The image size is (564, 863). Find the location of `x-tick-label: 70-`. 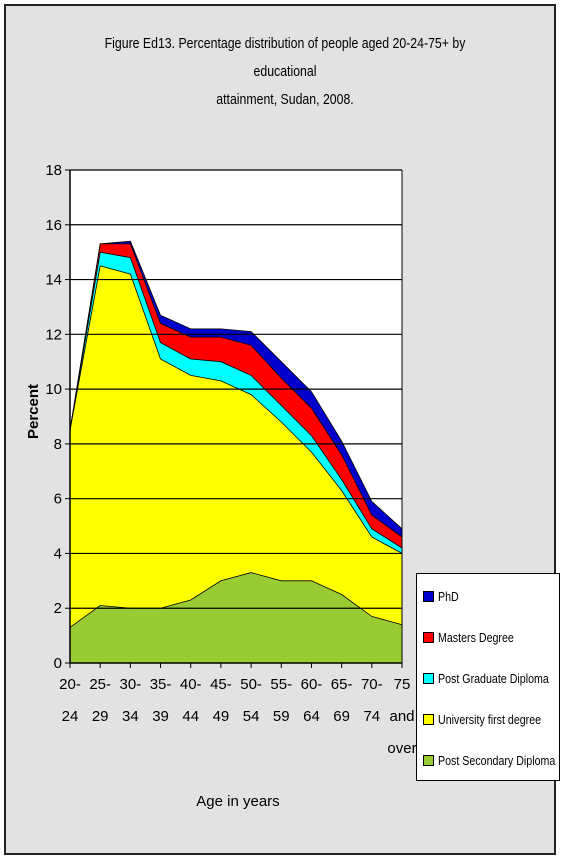

x-tick-label: 70- is located at coordinates (372, 684).